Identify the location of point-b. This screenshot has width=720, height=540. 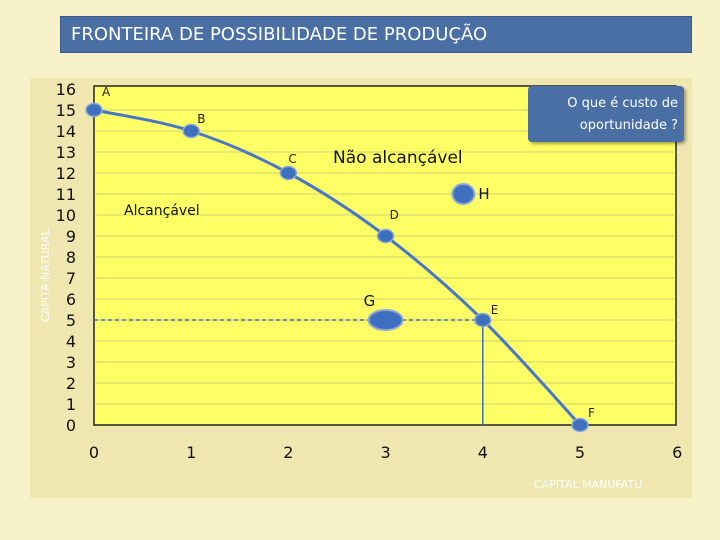
(191, 131).